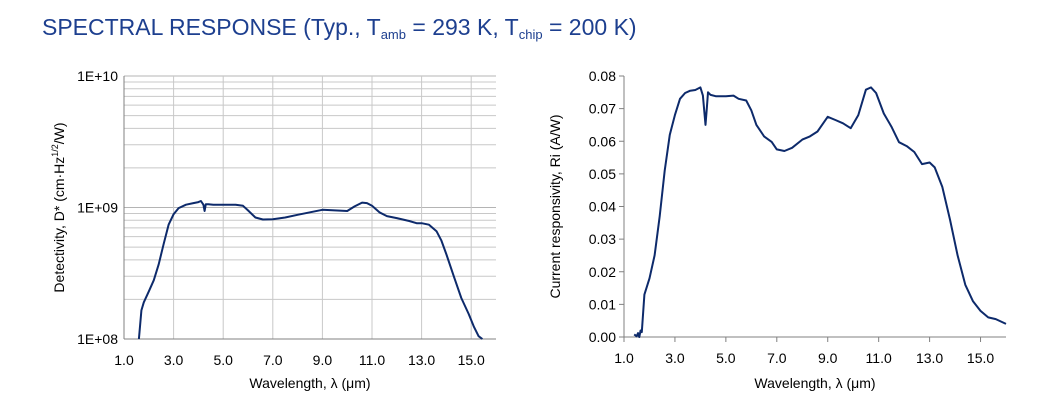 Image resolution: width=1039 pixels, height=420 pixels. Describe the element at coordinates (602, 109) in the screenshot. I see `right-y-tick-label: 0.07` at that location.